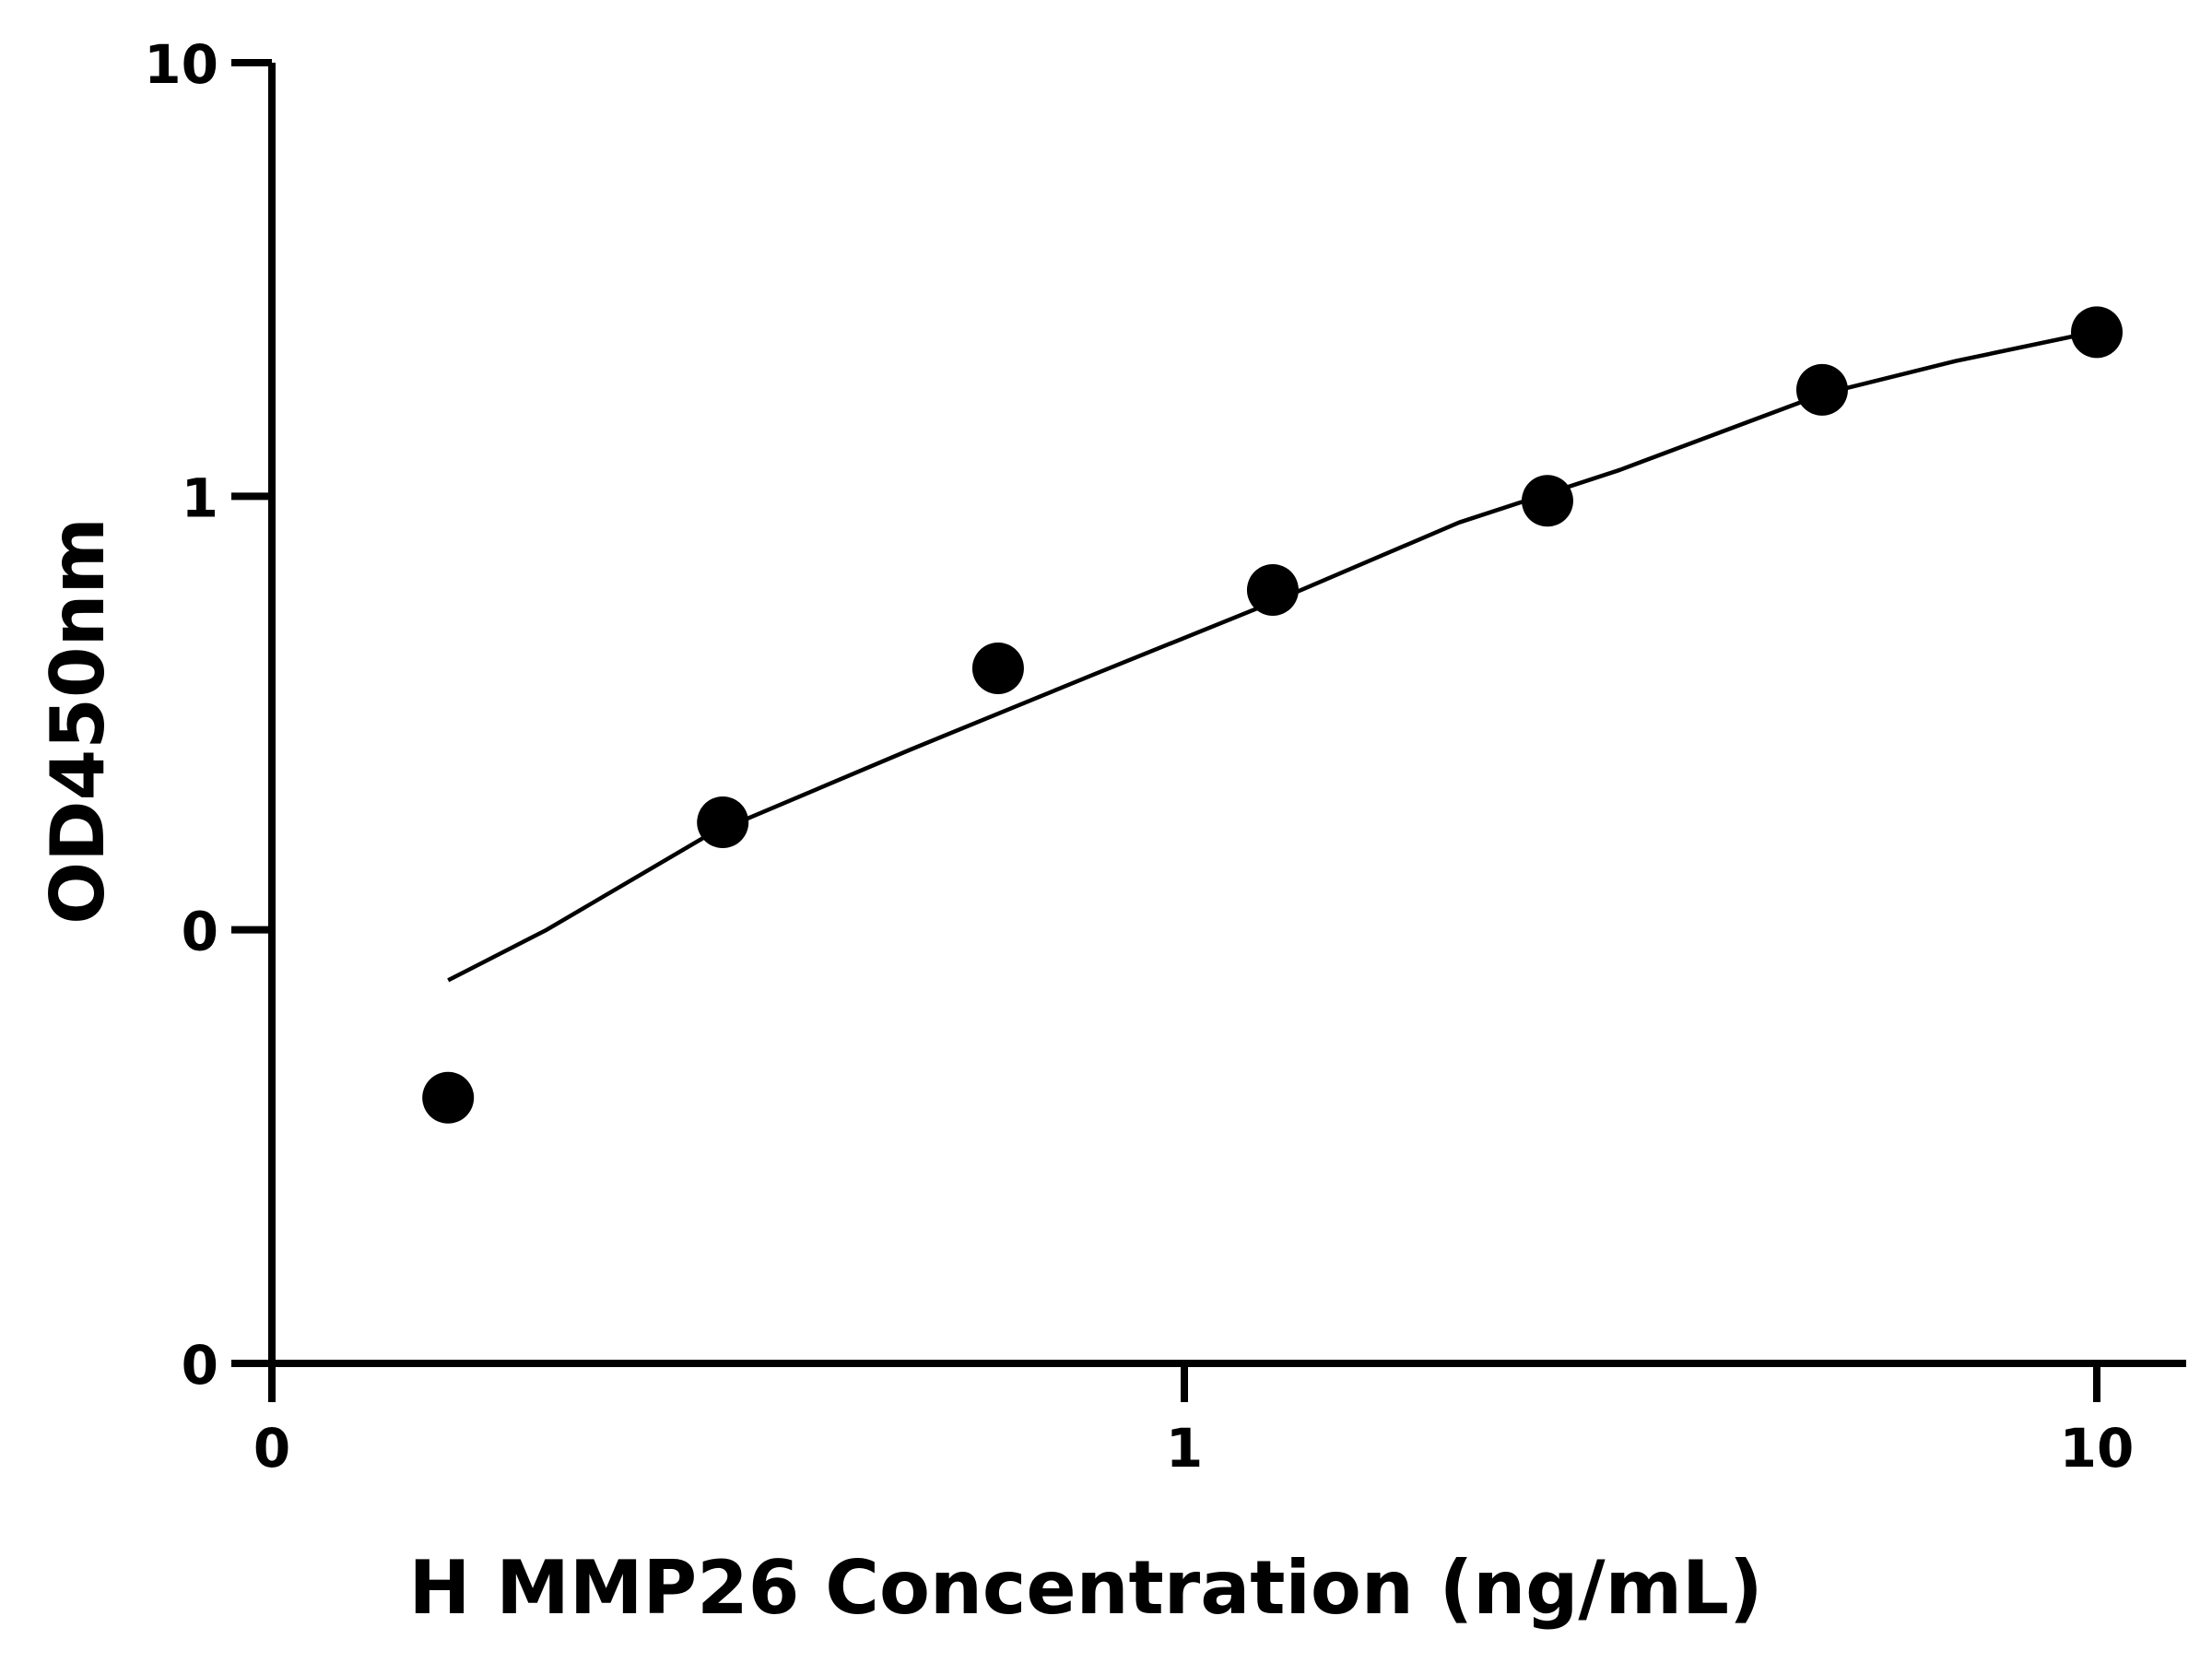 The height and width of the screenshot is (1663, 2212). I want to click on x-tick-label: 1, so click(1184, 1448).